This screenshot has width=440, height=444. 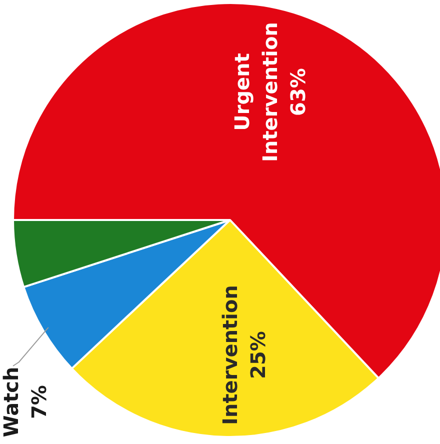 What do you see at coordinates (256, 92) in the screenshot?
I see `slice-label: Urgent Intervention` at bounding box center [256, 92].